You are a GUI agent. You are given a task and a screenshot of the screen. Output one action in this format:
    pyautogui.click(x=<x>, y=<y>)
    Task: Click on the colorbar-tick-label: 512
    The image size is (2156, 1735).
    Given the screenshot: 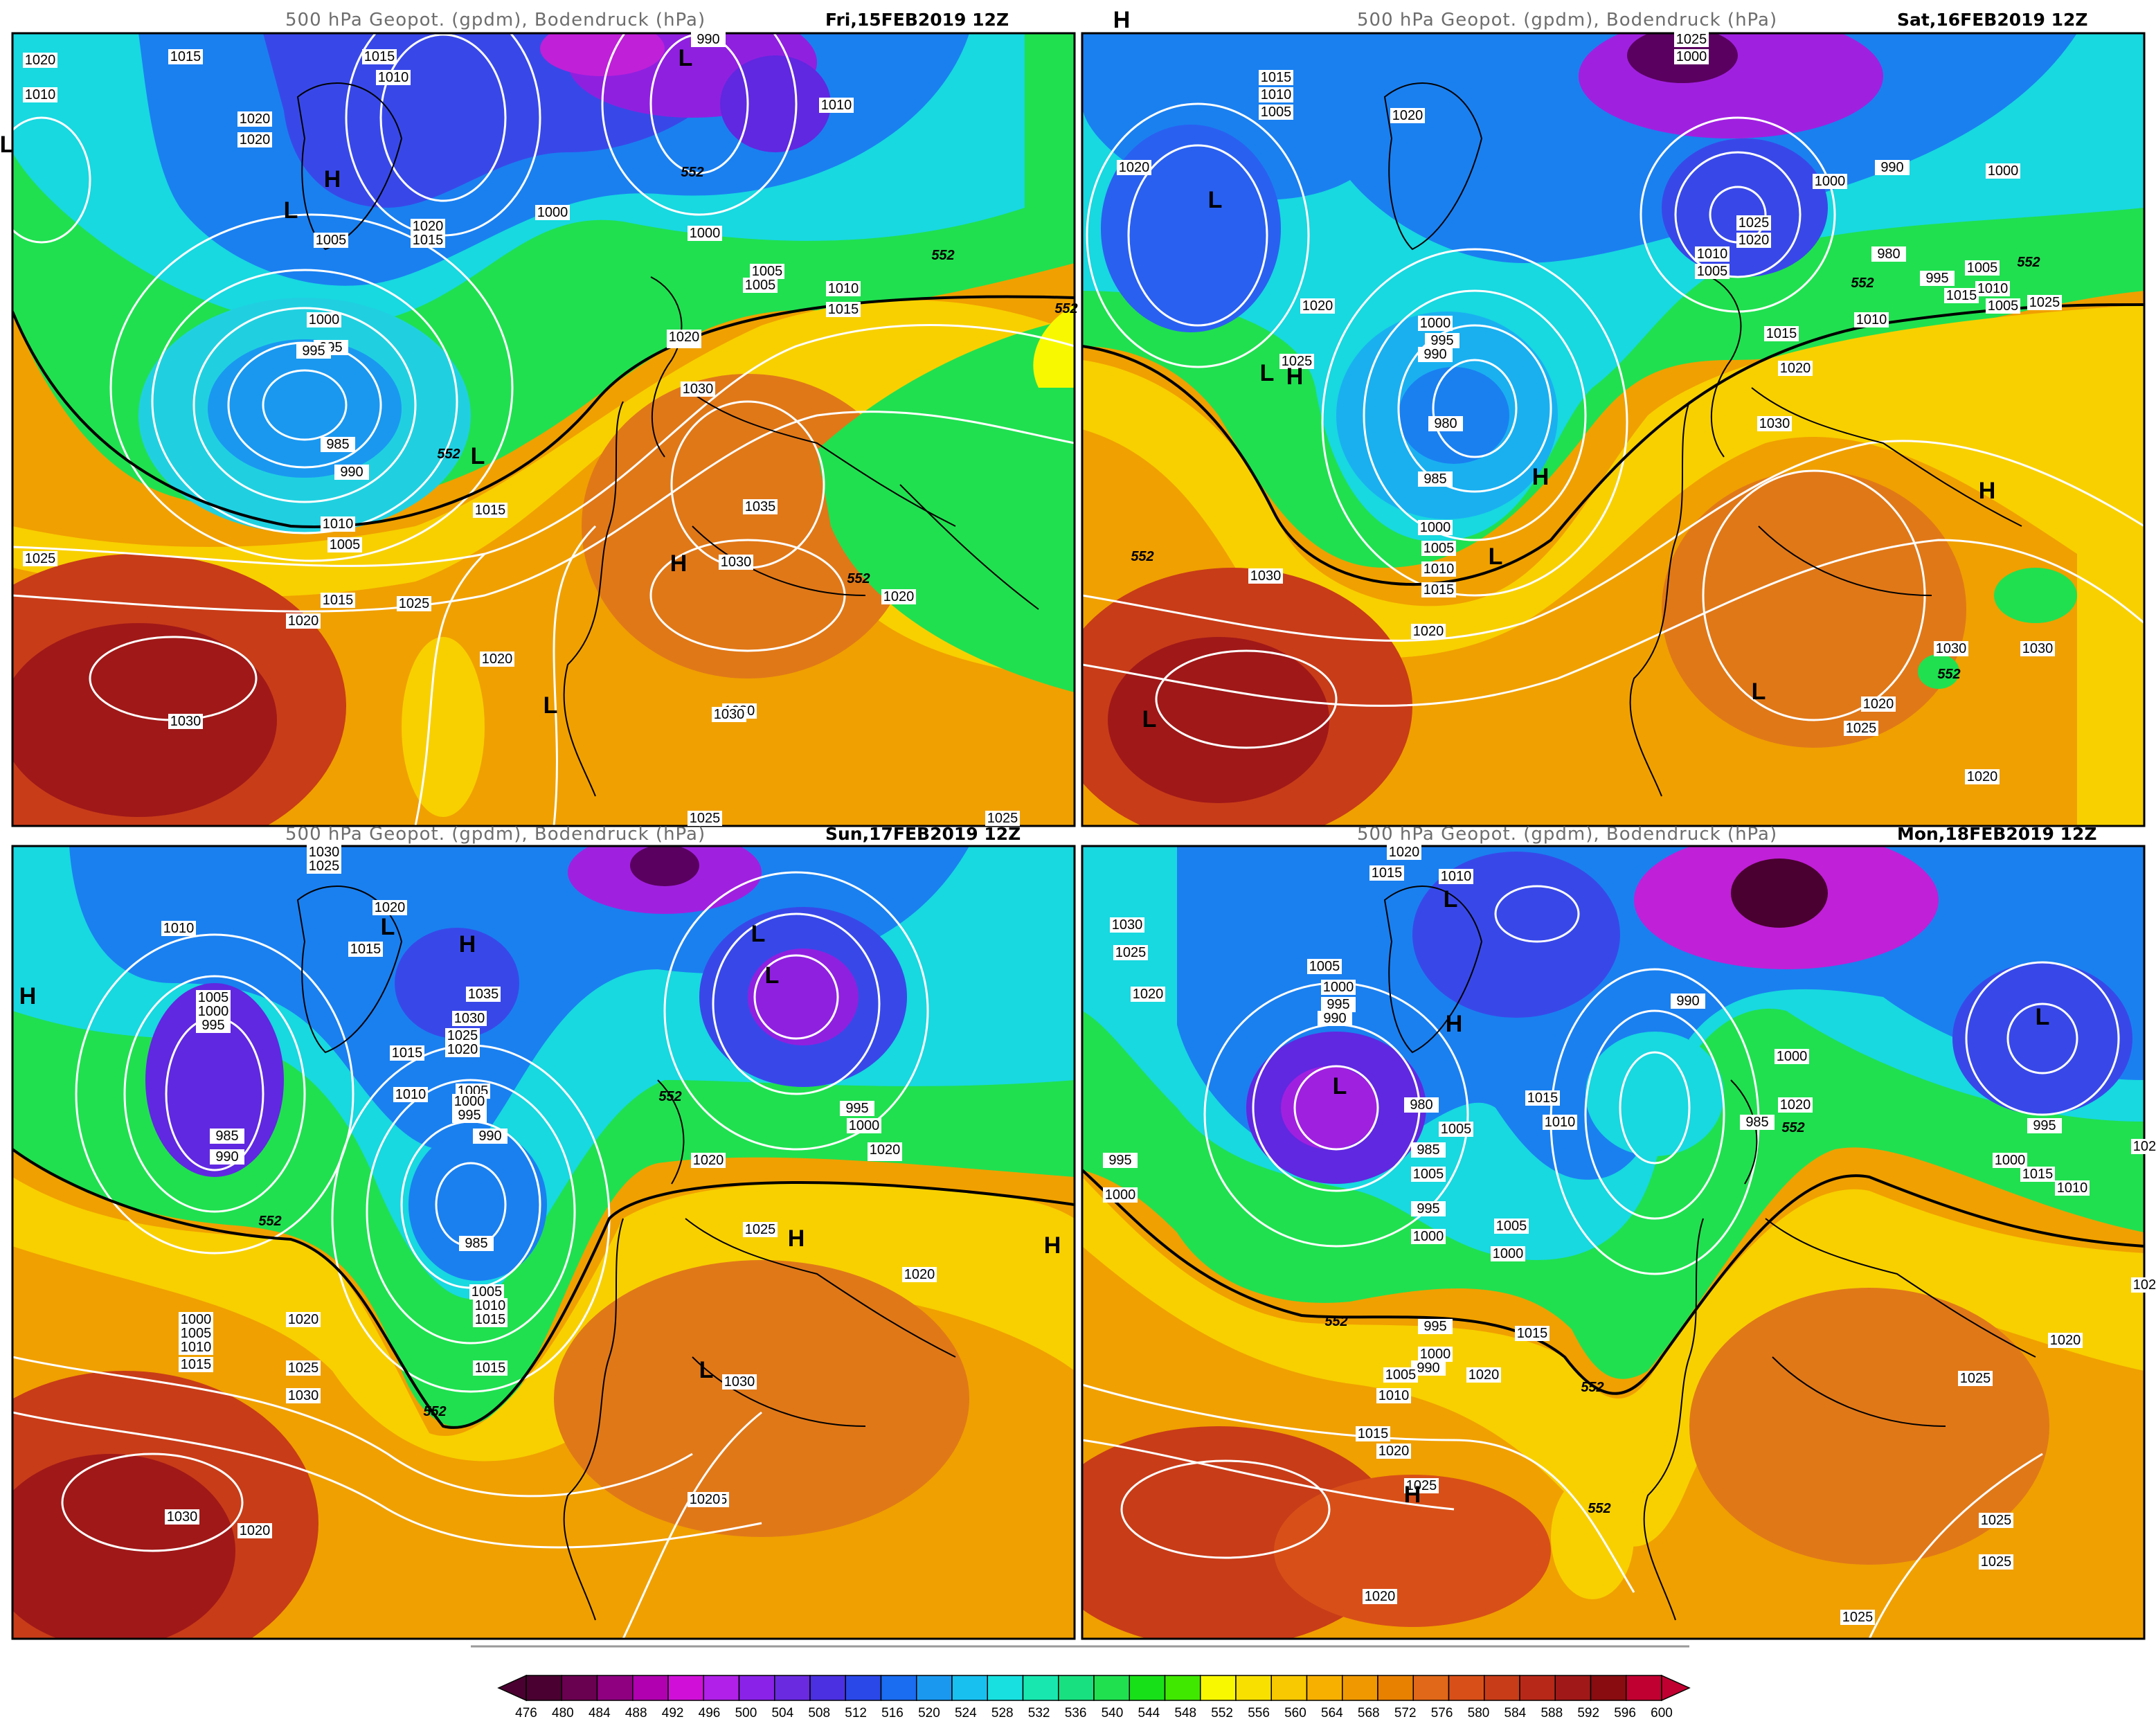 What is the action you would take?
    pyautogui.click(x=856, y=1713)
    